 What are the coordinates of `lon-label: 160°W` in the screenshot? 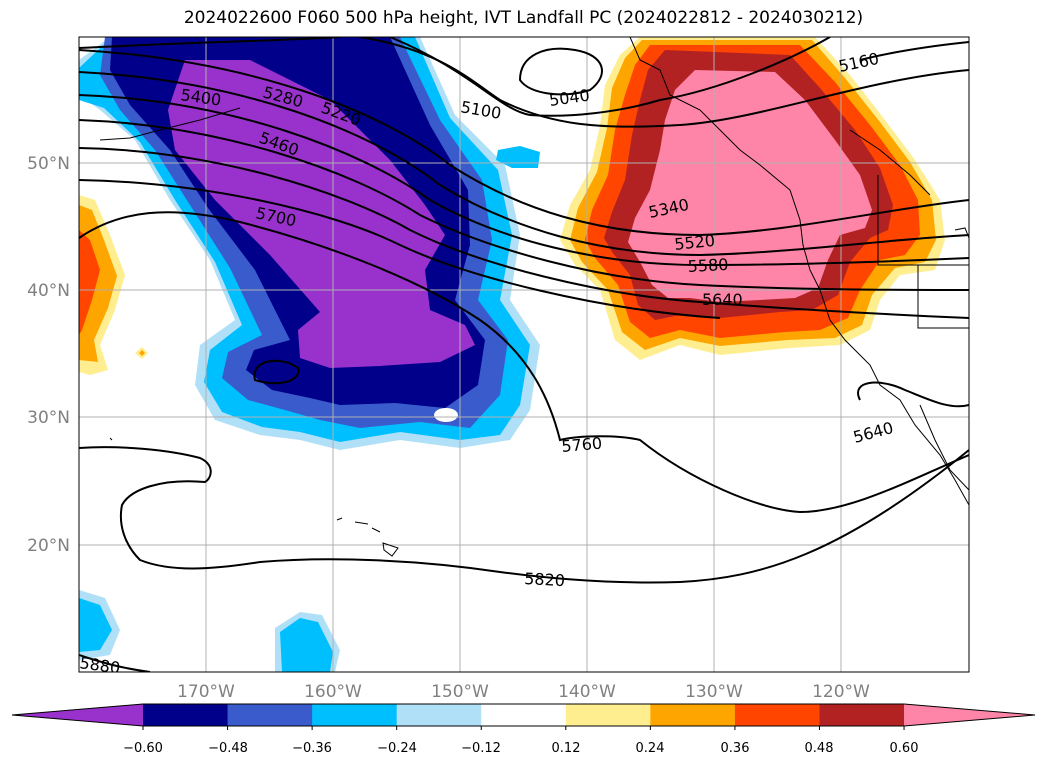 It's located at (333, 692).